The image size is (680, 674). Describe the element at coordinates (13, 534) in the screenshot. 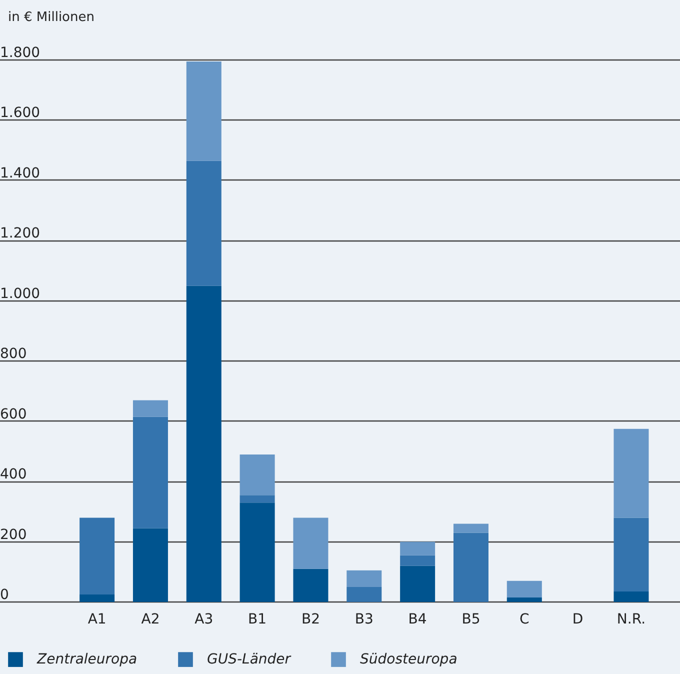

I see `y-tick-label: 200` at that location.